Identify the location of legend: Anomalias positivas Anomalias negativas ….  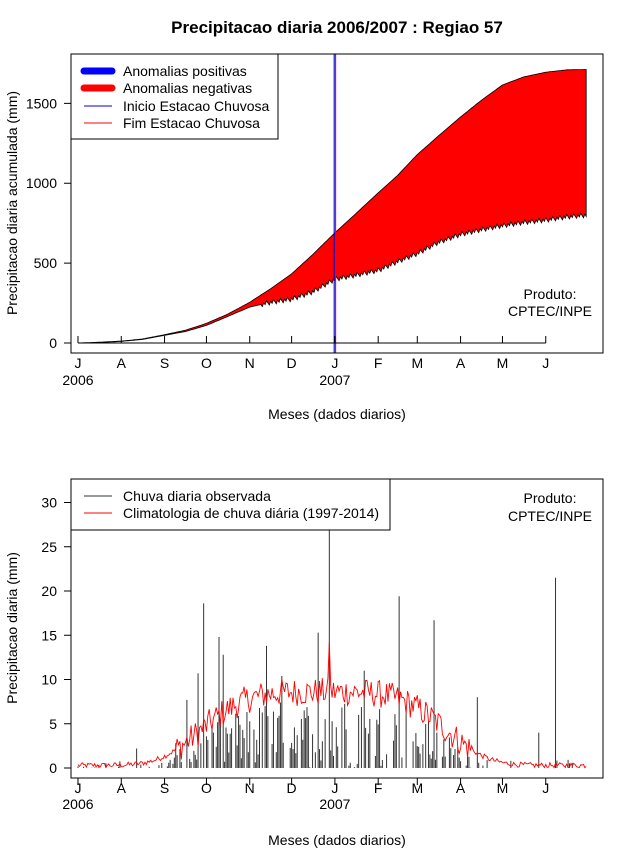
(174, 96).